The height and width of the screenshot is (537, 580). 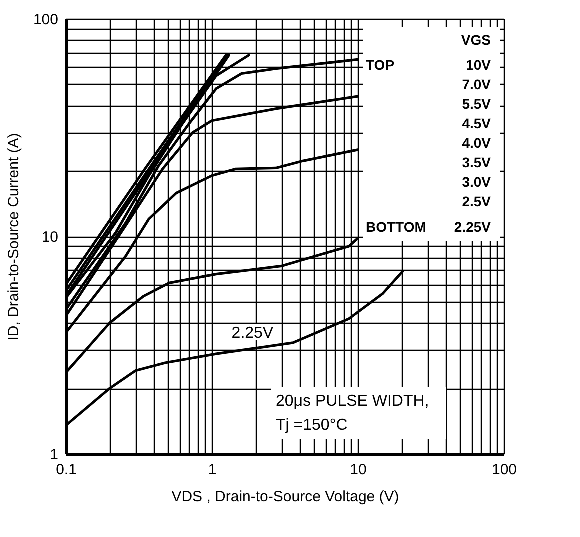 What do you see at coordinates (473, 227) in the screenshot?
I see `annotation: 2.25V` at bounding box center [473, 227].